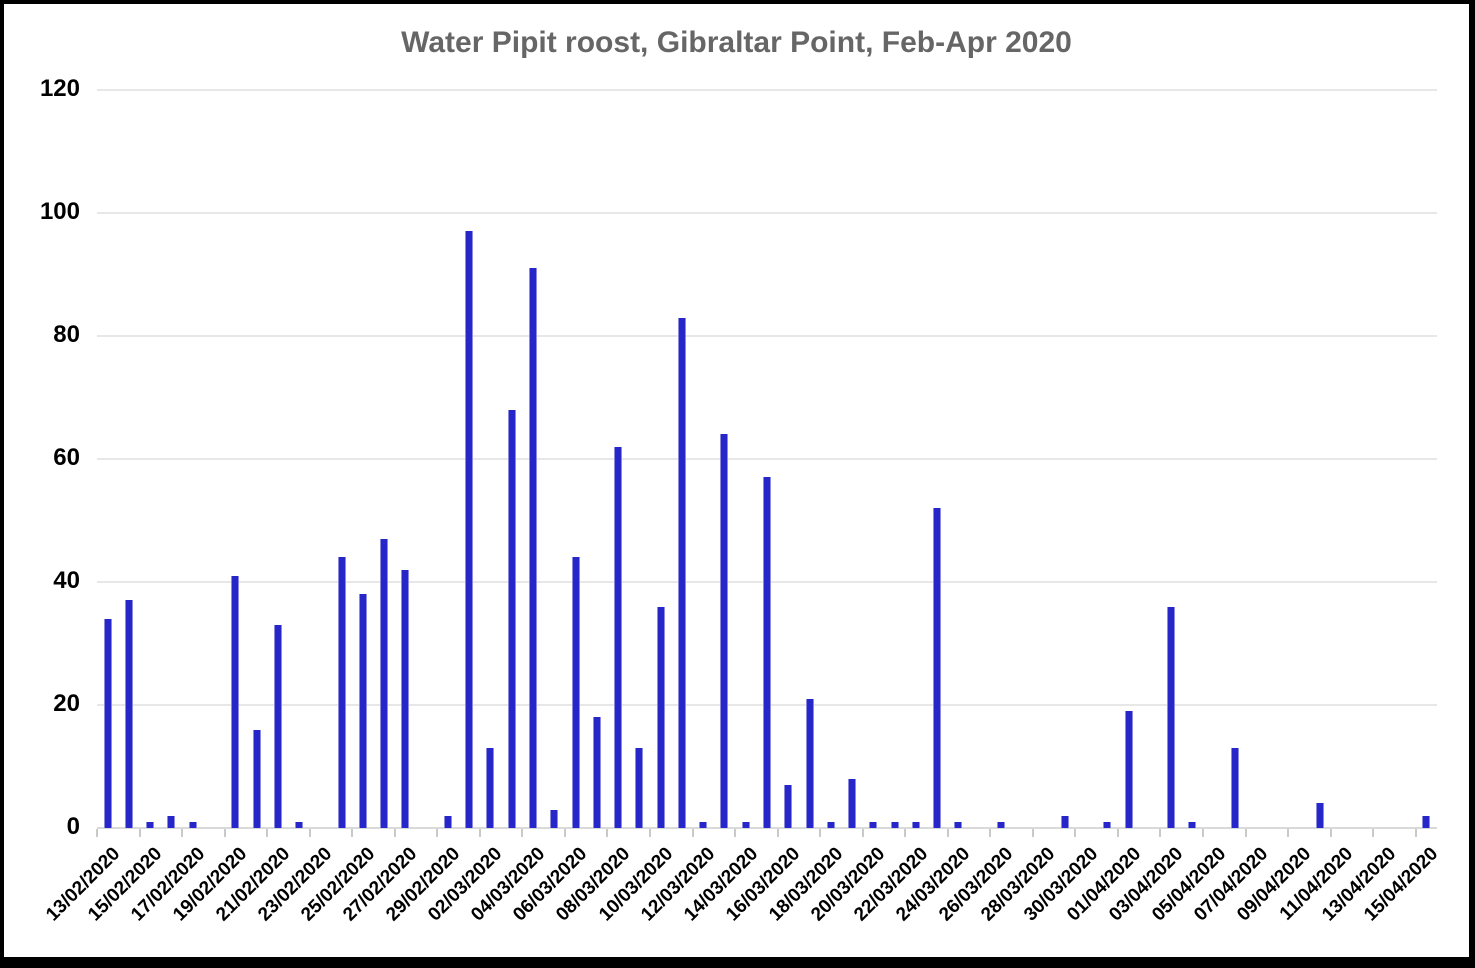 This screenshot has height=968, width=1475. I want to click on y-axis-tick-label: 0, so click(73, 826).